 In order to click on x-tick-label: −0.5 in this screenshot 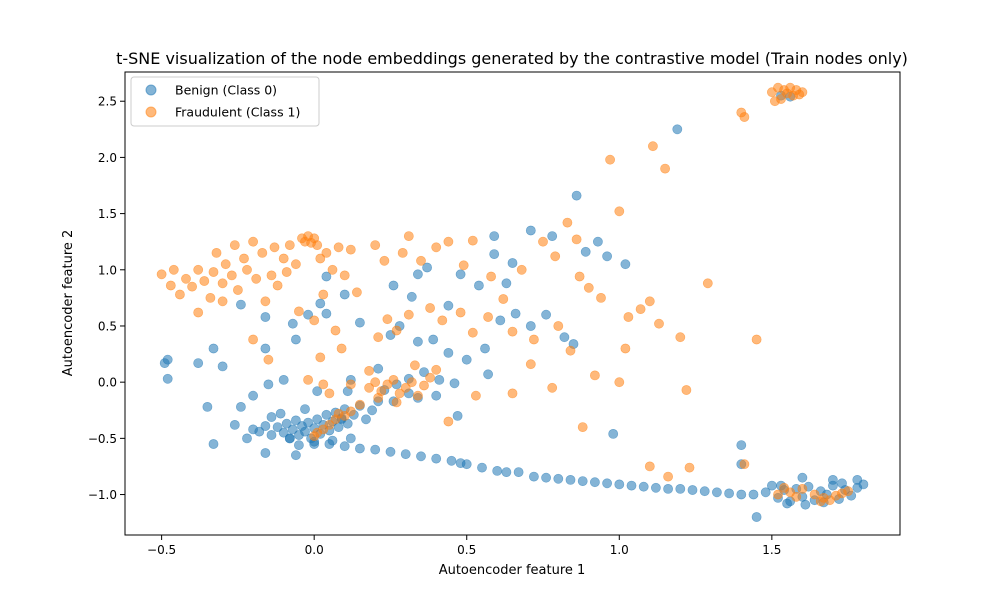, I will do `click(161, 550)`.